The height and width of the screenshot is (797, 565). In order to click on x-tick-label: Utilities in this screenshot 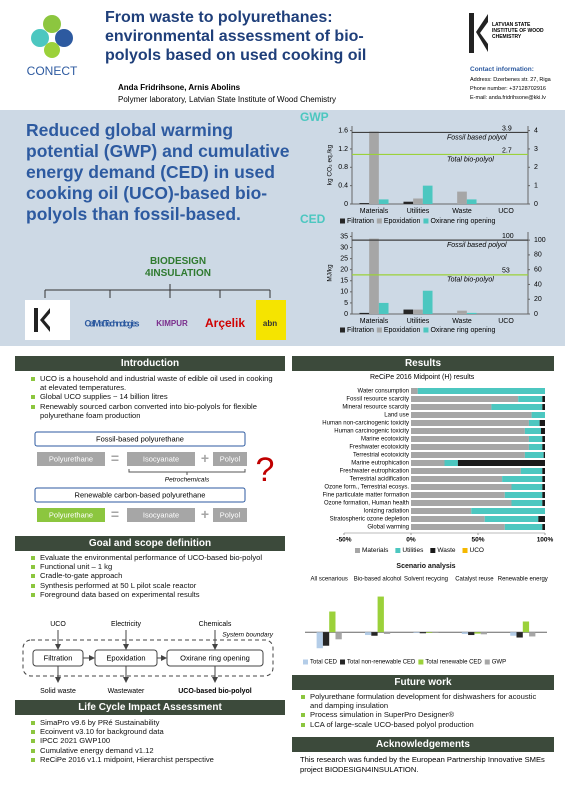, I will do `click(418, 321)`.